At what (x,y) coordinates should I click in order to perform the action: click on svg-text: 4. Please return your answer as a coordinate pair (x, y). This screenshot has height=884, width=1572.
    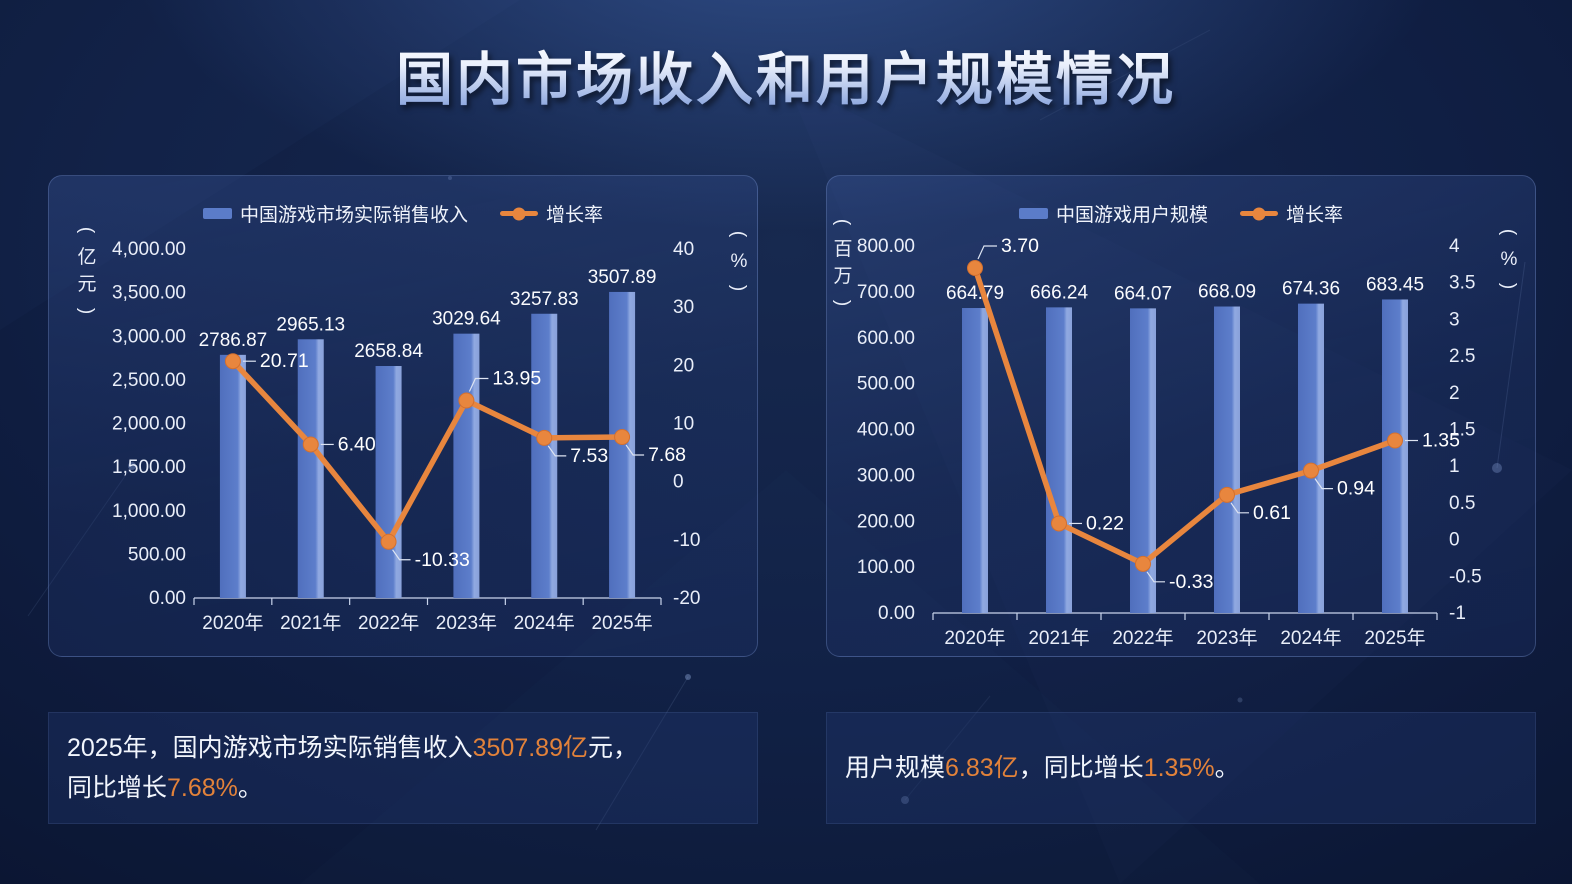
    Looking at the image, I should click on (1454, 246).